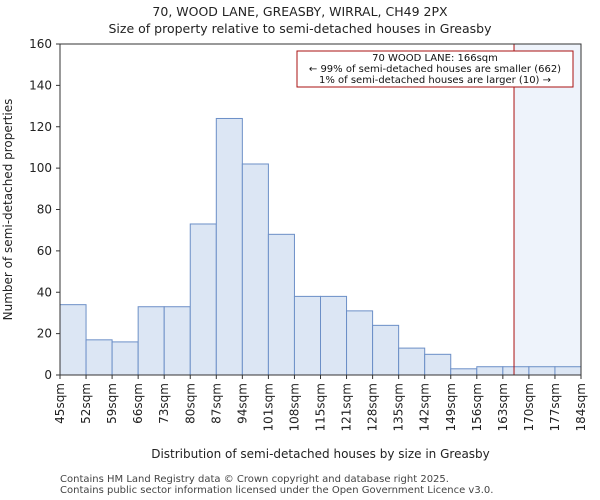 The image size is (600, 500). Describe the element at coordinates (60, 403) in the screenshot. I see `x-tick-label: 45sqm` at that location.